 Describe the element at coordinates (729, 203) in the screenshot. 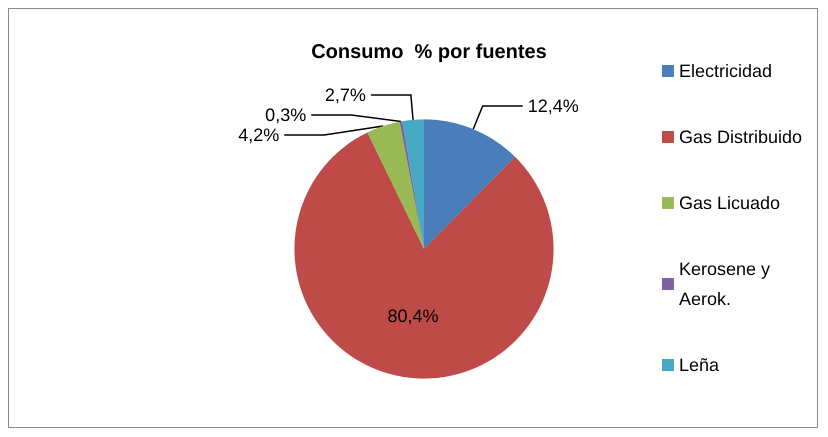

I see `legend-label: Gas Licuado` at that location.